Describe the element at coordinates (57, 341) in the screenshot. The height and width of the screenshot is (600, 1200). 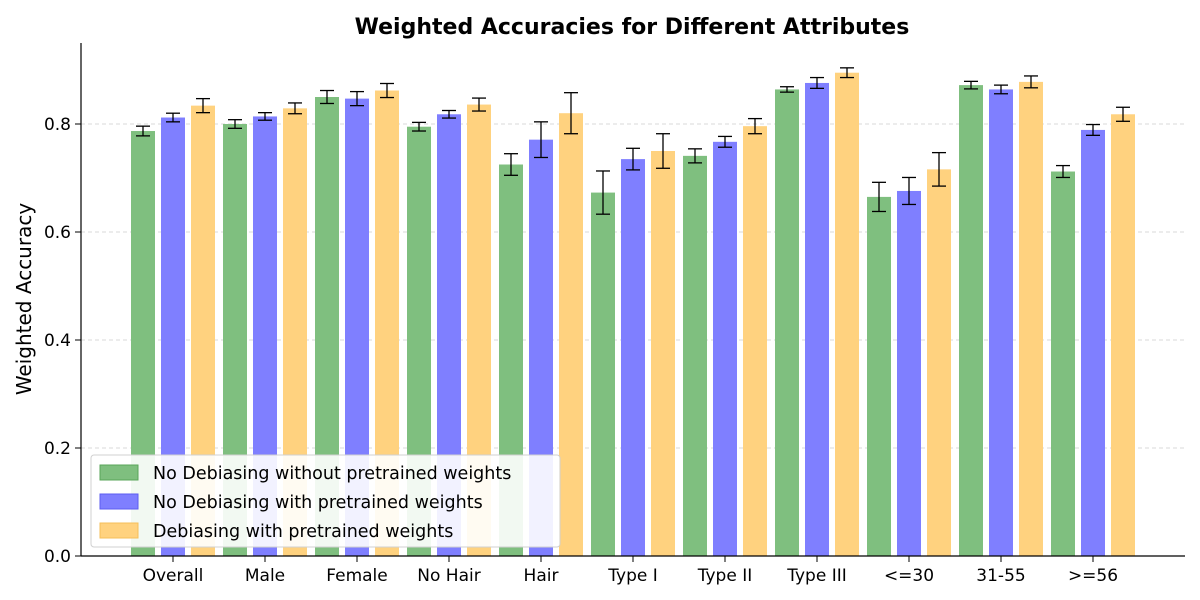
I see `y-tick-label: 0.4` at that location.